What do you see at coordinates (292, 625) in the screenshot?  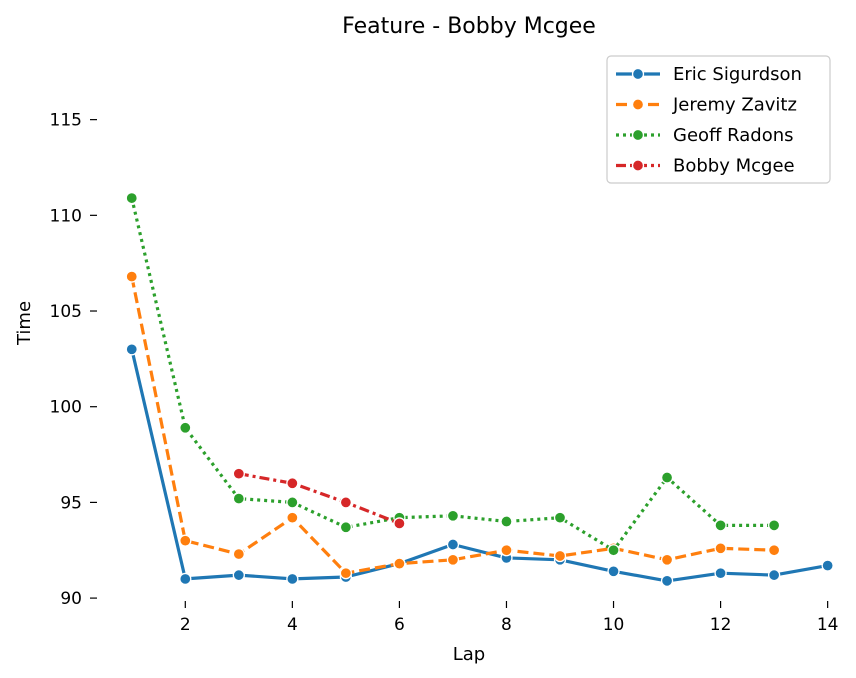 I see `x-tick-label: 4` at bounding box center [292, 625].